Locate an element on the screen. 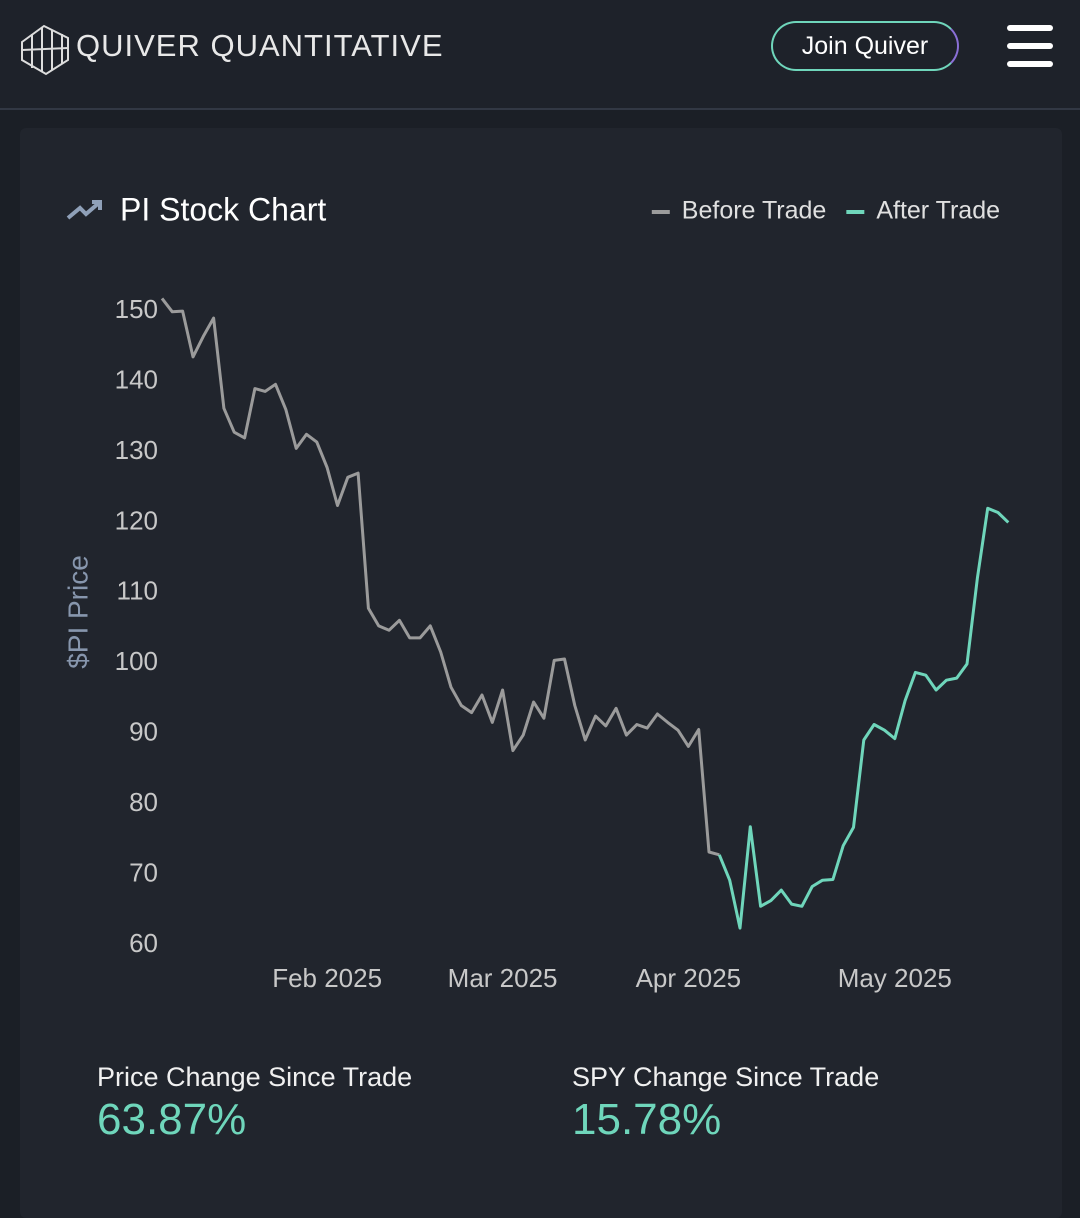 The image size is (1080, 1218). menu-icon is located at coordinates (1031, 47).